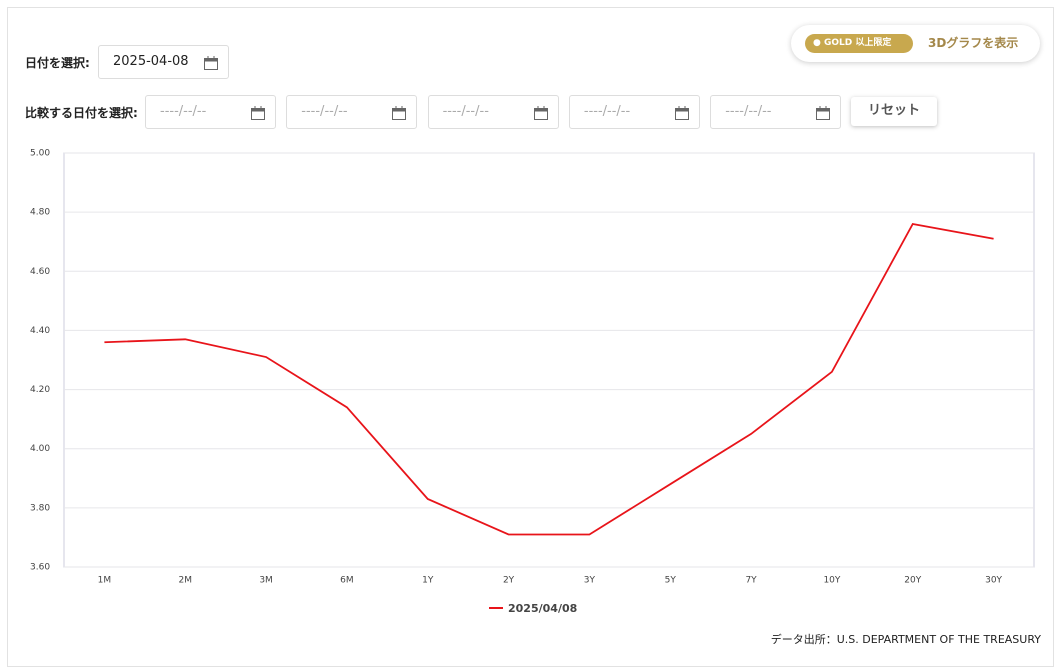 This screenshot has height=667, width=1061. What do you see at coordinates (509, 581) in the screenshot?
I see `x-tick-label: 2Y` at bounding box center [509, 581].